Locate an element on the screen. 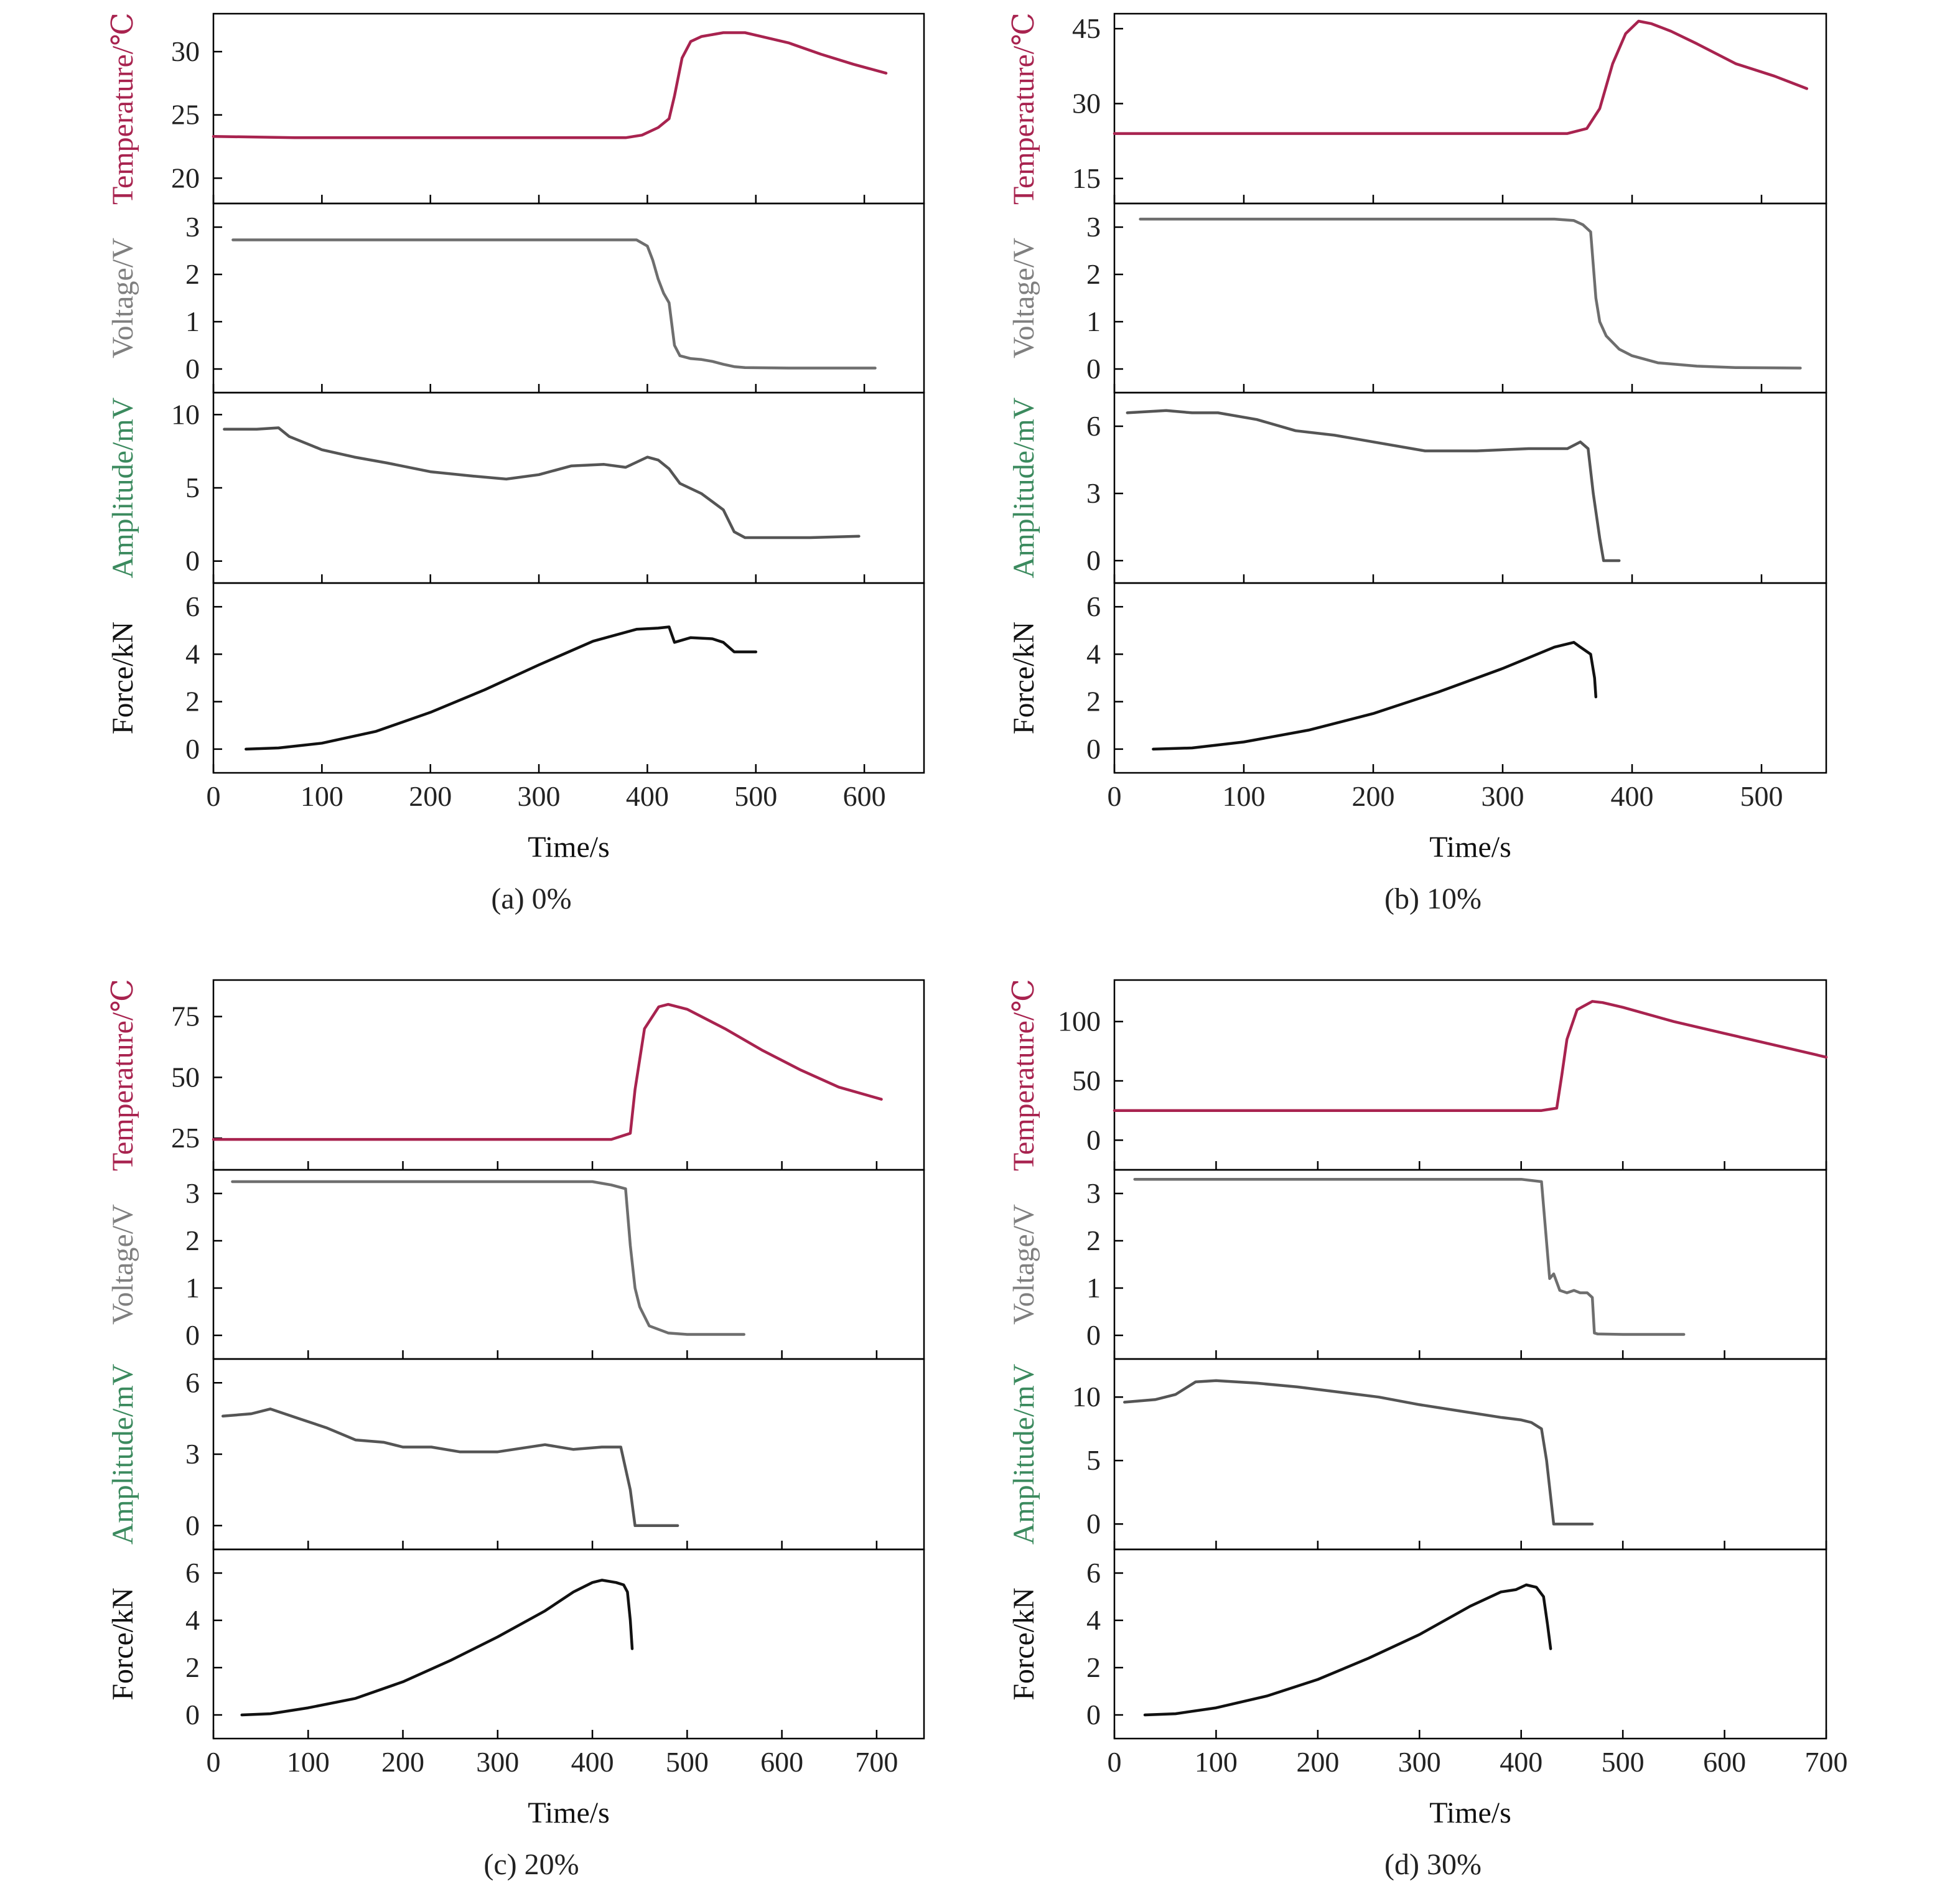 The width and height of the screenshot is (1960, 1896). y-tick-label: 20 is located at coordinates (185, 178).